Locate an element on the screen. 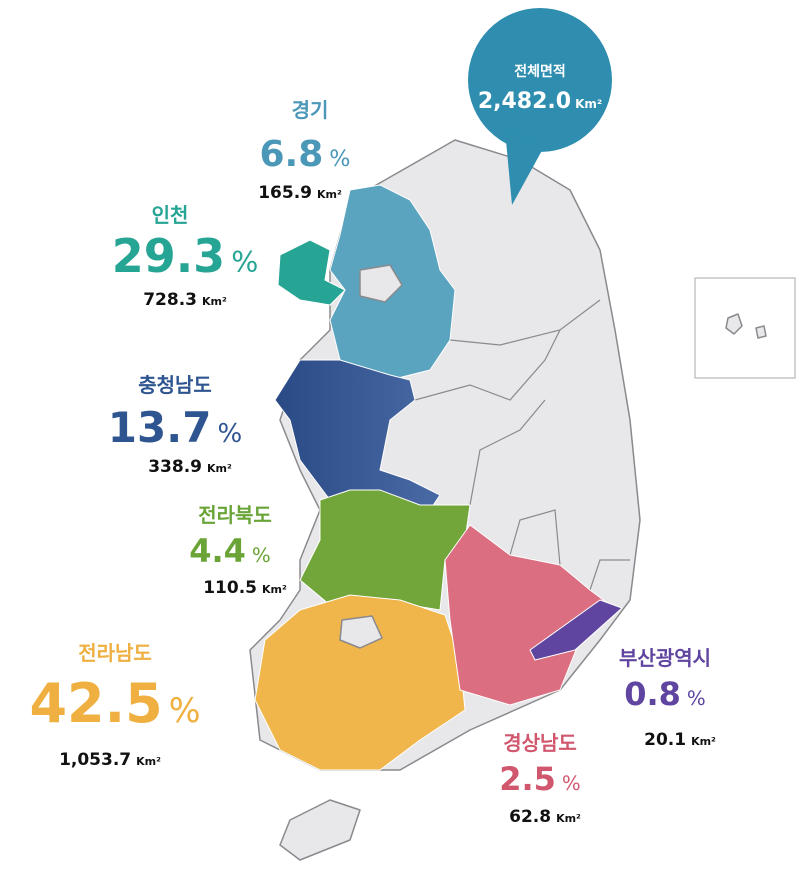 Image resolution: width=800 pixels, height=880 pixels. region-area: 1,053.7 Km² is located at coordinates (110, 760).